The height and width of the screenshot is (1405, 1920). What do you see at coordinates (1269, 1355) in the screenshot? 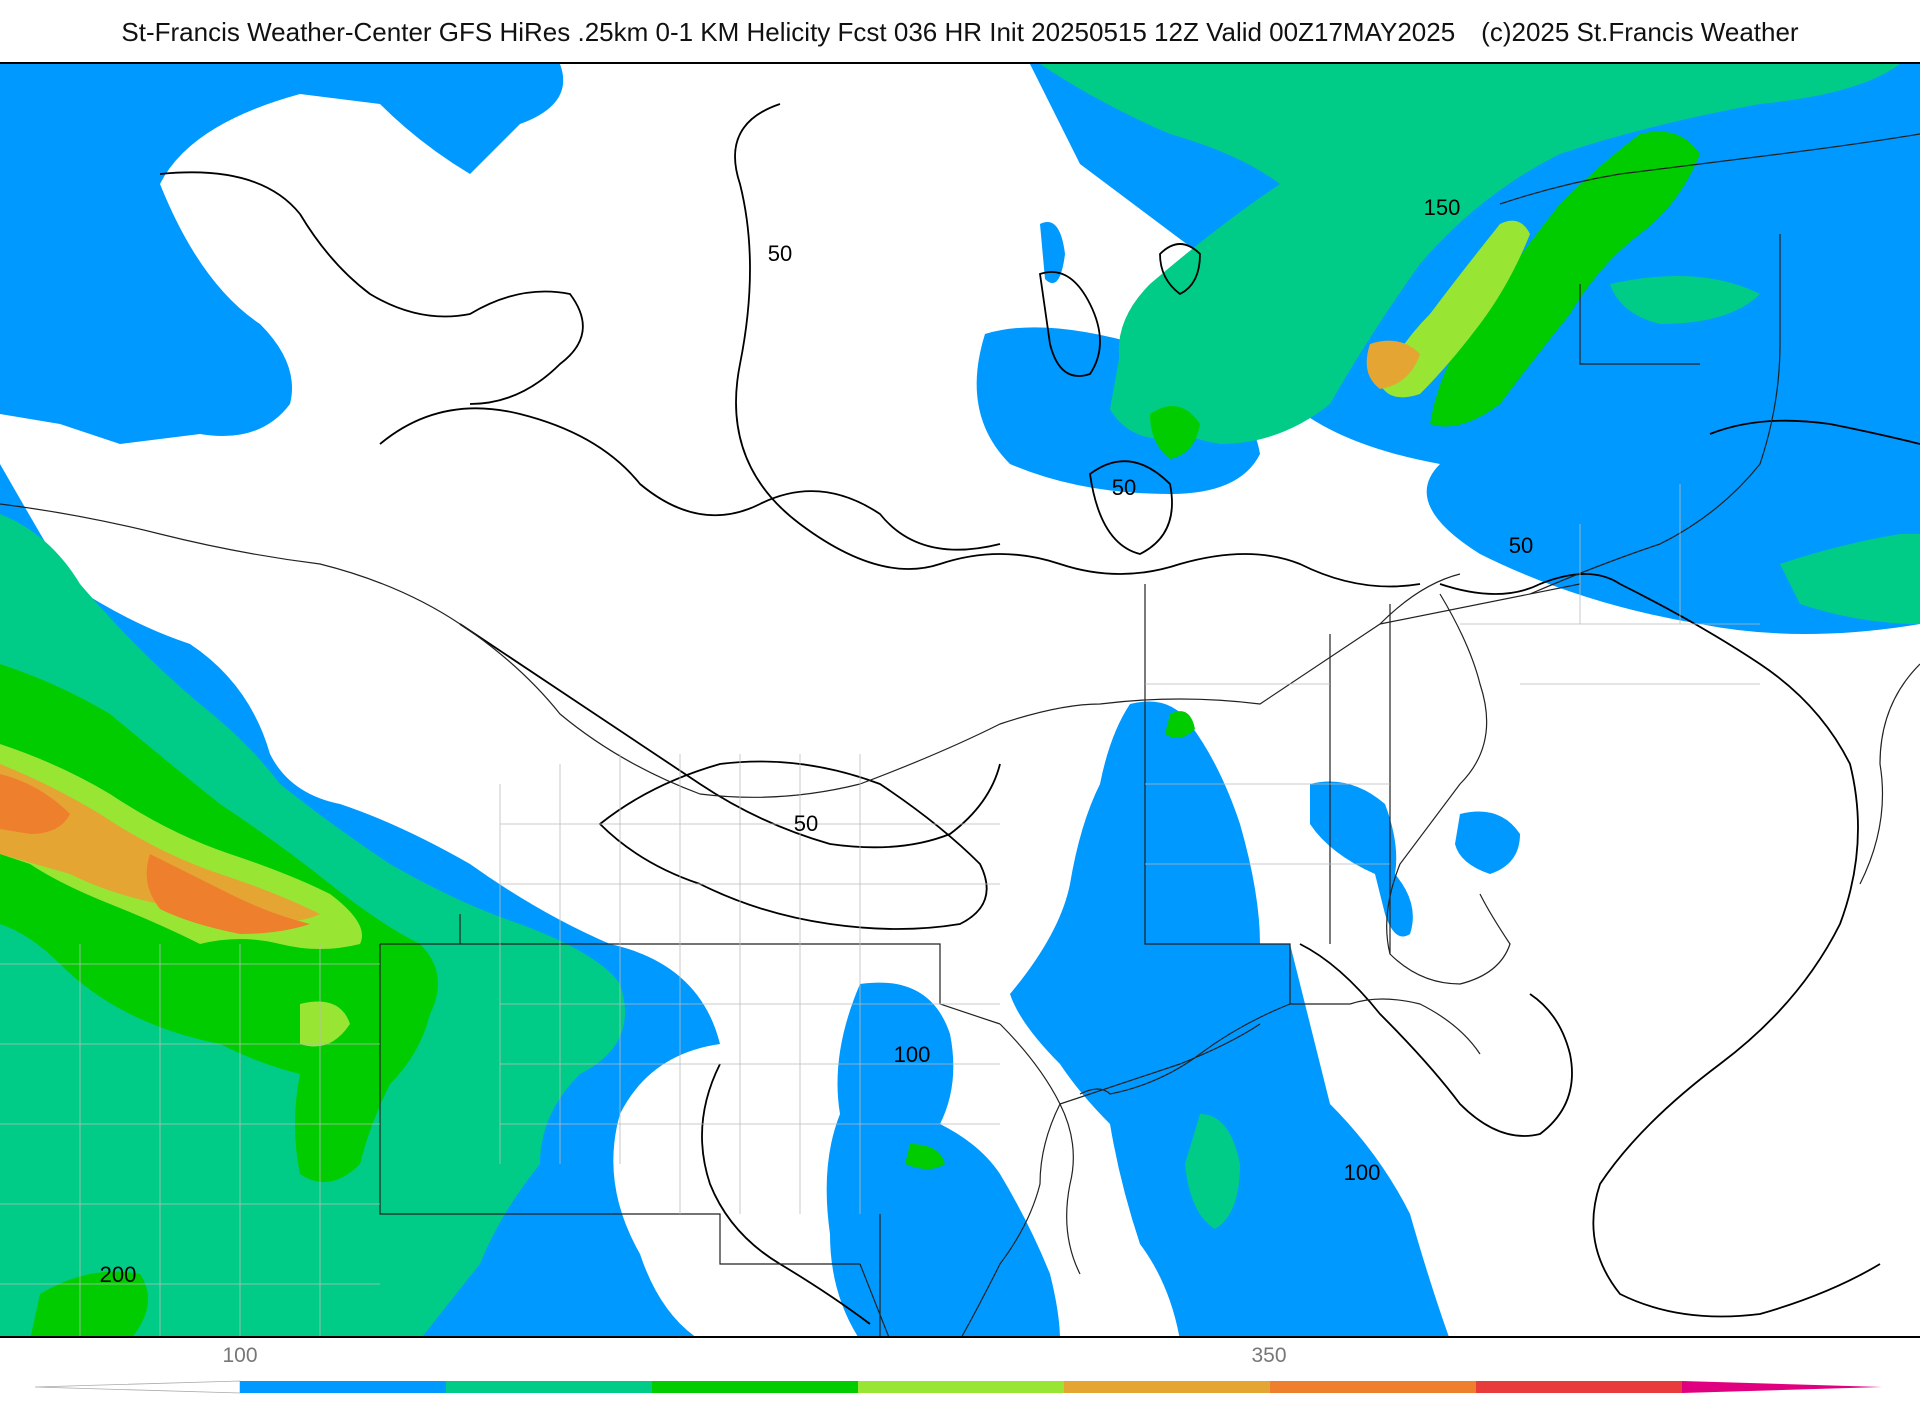
I see `legend-tick-label: 350` at bounding box center [1269, 1355].